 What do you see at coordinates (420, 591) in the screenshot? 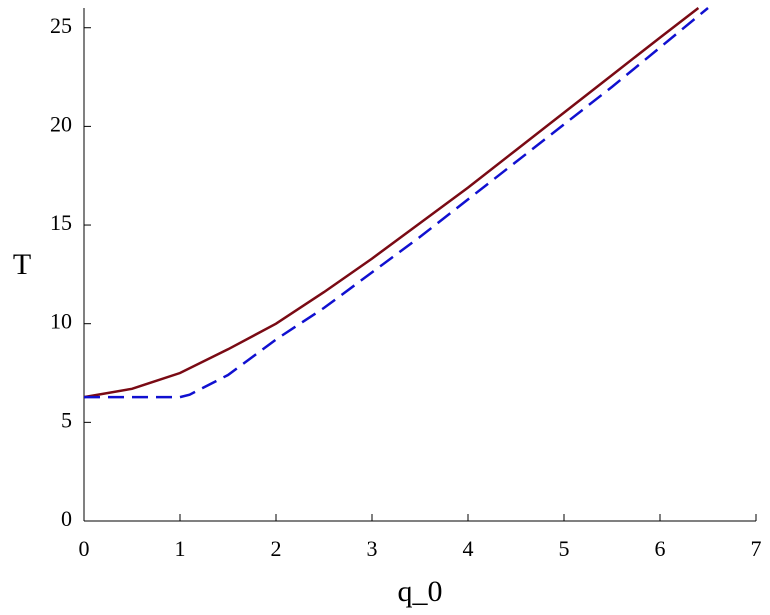
I see `x-axis-title: q_0` at bounding box center [420, 591].